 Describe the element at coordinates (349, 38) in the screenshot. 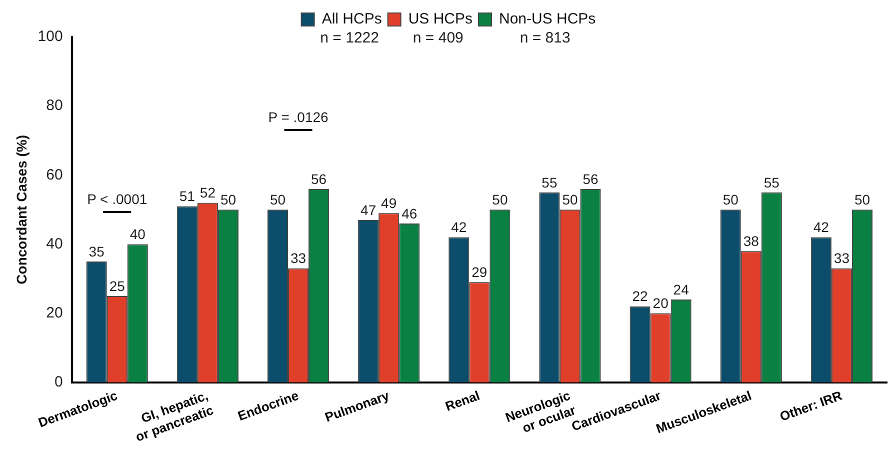

I see `annotation: n = 1222` at that location.